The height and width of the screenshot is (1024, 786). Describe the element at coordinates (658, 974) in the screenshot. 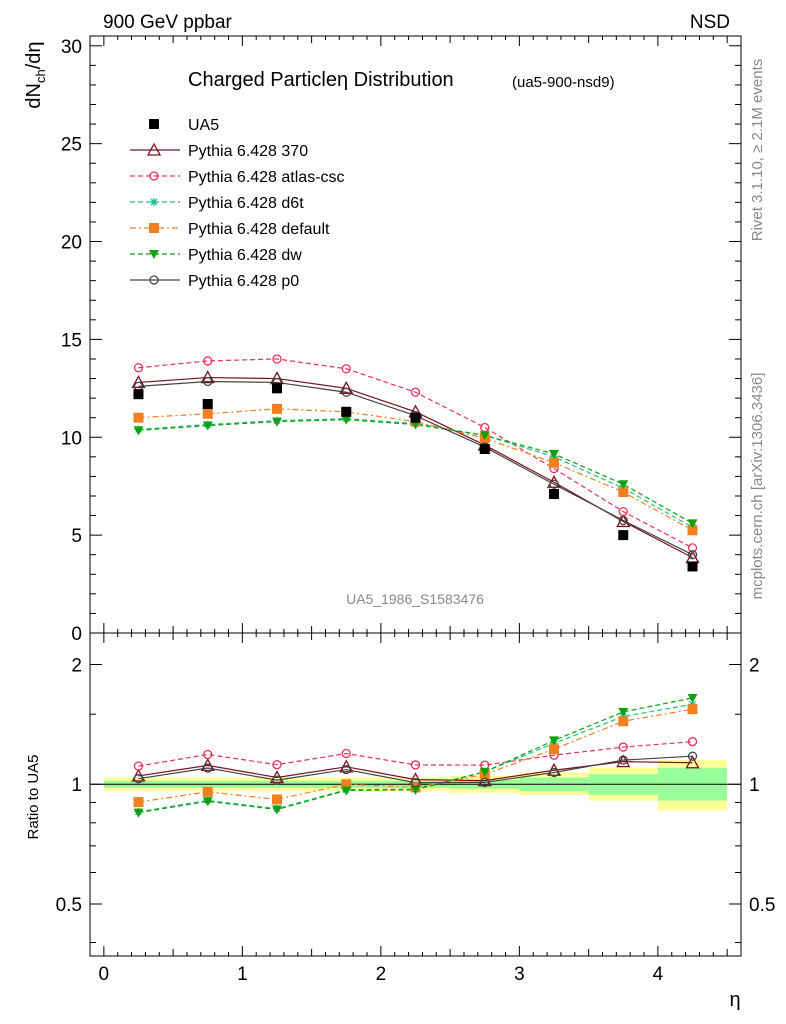

I see `x-tick-label-4: 4` at that location.